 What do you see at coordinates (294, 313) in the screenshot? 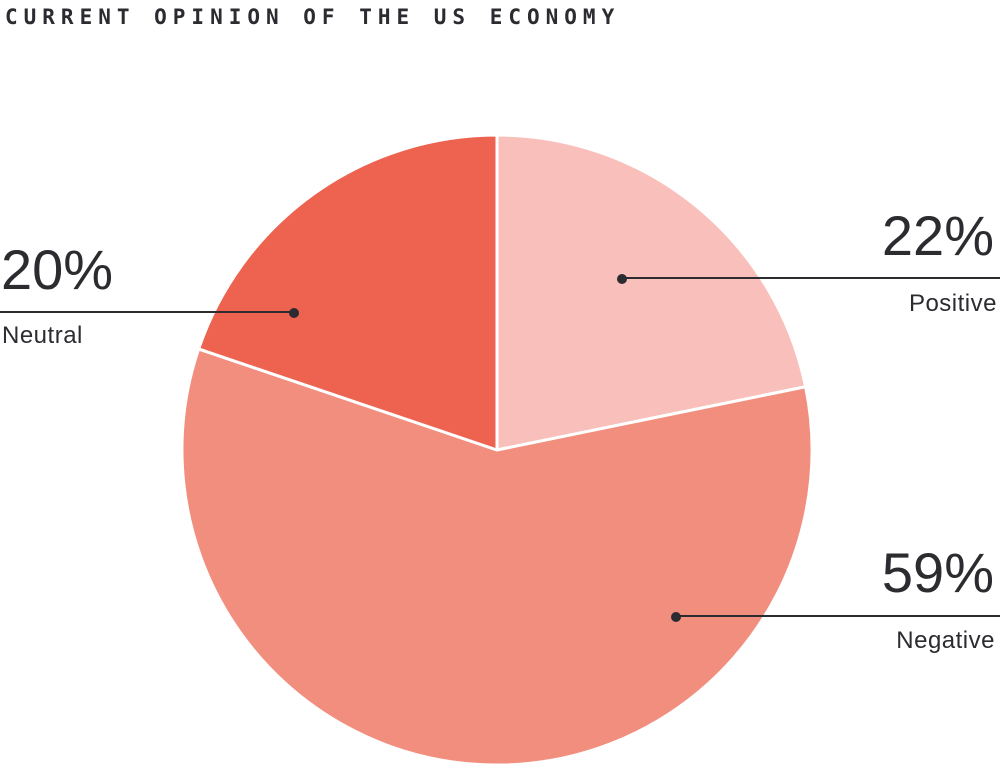
I see `neutral-callout-dot` at bounding box center [294, 313].